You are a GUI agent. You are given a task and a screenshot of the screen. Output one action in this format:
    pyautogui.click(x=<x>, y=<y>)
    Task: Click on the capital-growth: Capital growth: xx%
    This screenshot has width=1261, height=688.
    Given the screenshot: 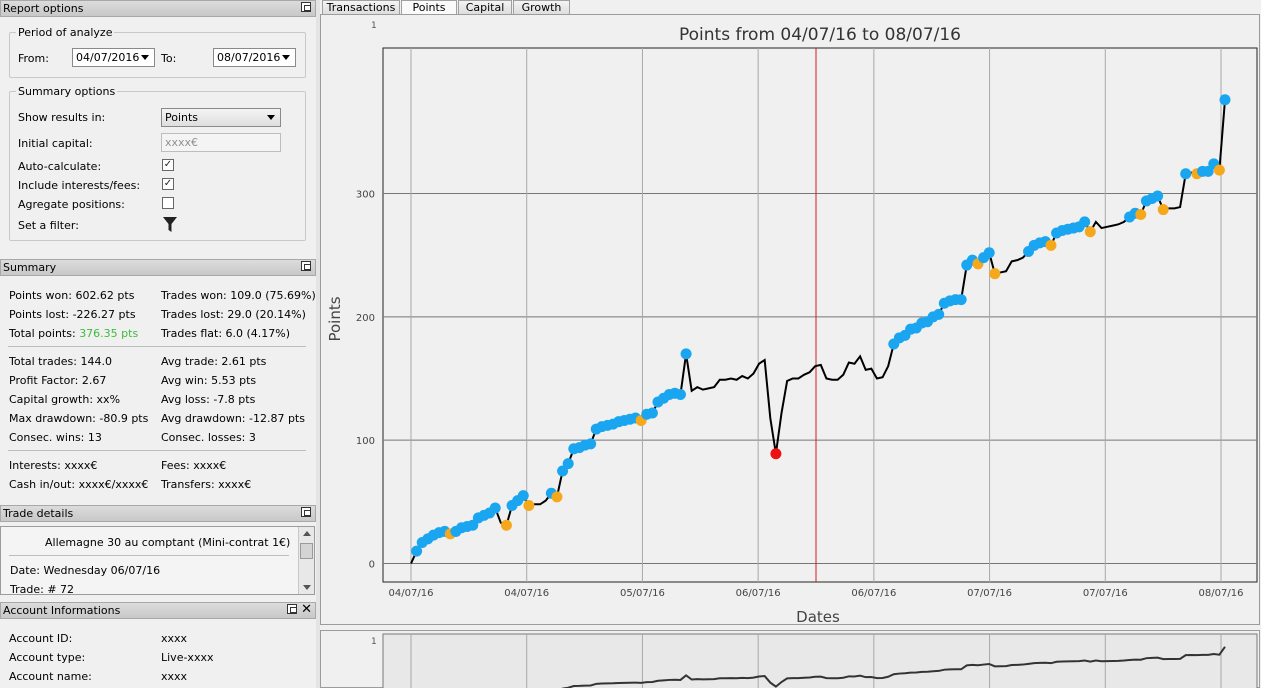 What is the action you would take?
    pyautogui.click(x=65, y=399)
    